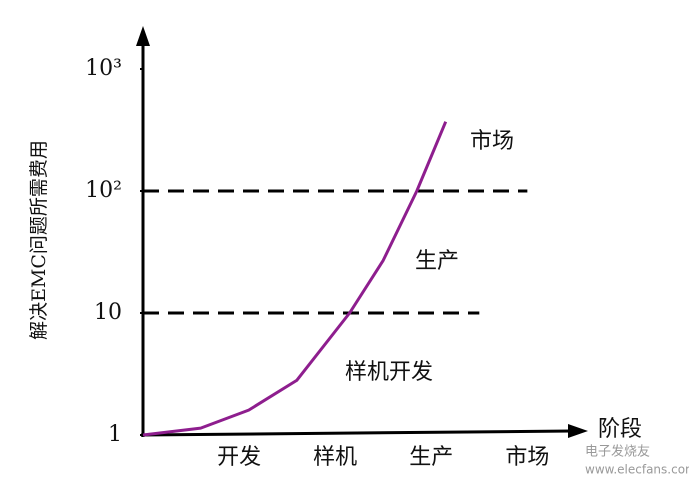  Describe the element at coordinates (103, 68) in the screenshot. I see `y-tick-label: 10³` at that location.